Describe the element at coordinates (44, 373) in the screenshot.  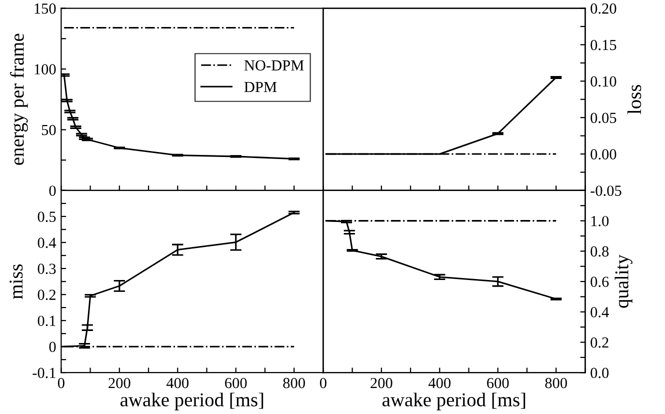
I see `y-tick-label: -0.1` at that location.